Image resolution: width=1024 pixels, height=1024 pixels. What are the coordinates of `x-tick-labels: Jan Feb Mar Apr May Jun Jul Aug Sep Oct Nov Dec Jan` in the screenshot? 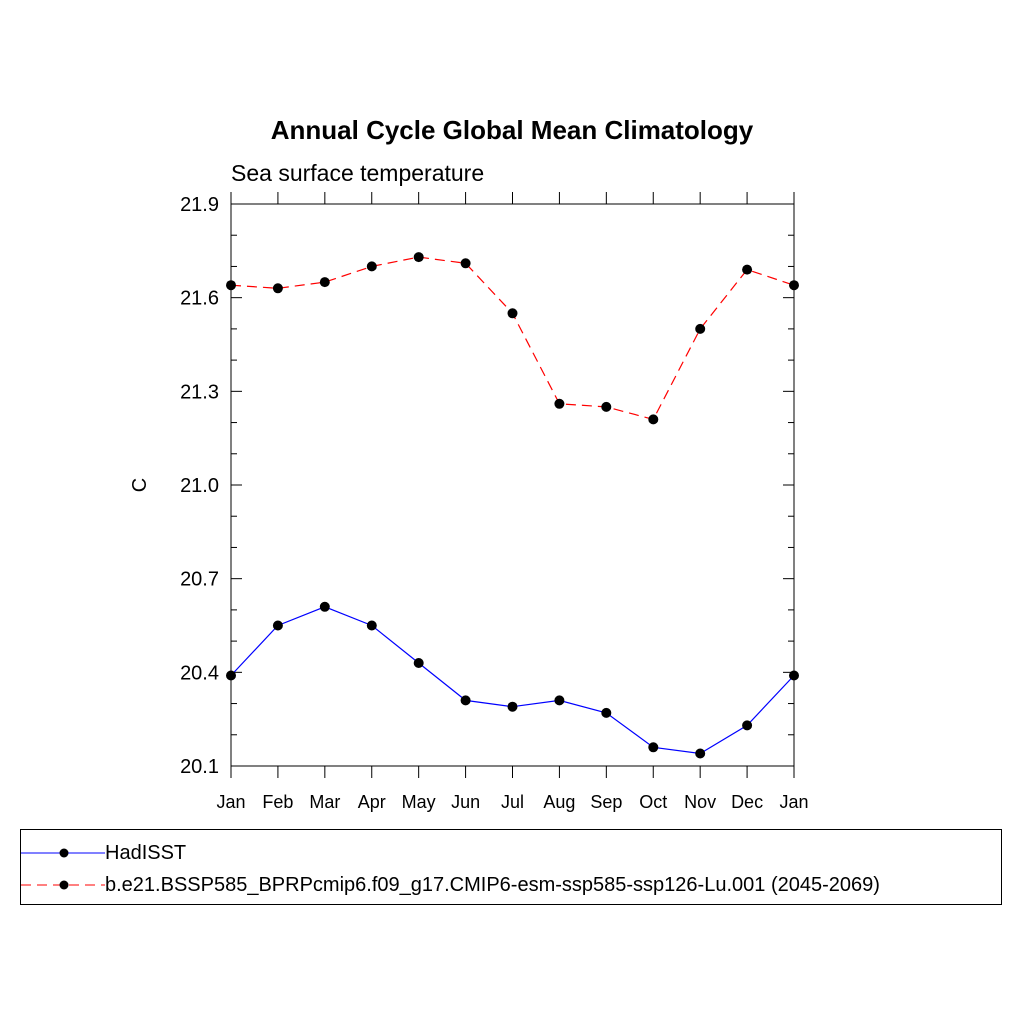 It's located at (512, 802).